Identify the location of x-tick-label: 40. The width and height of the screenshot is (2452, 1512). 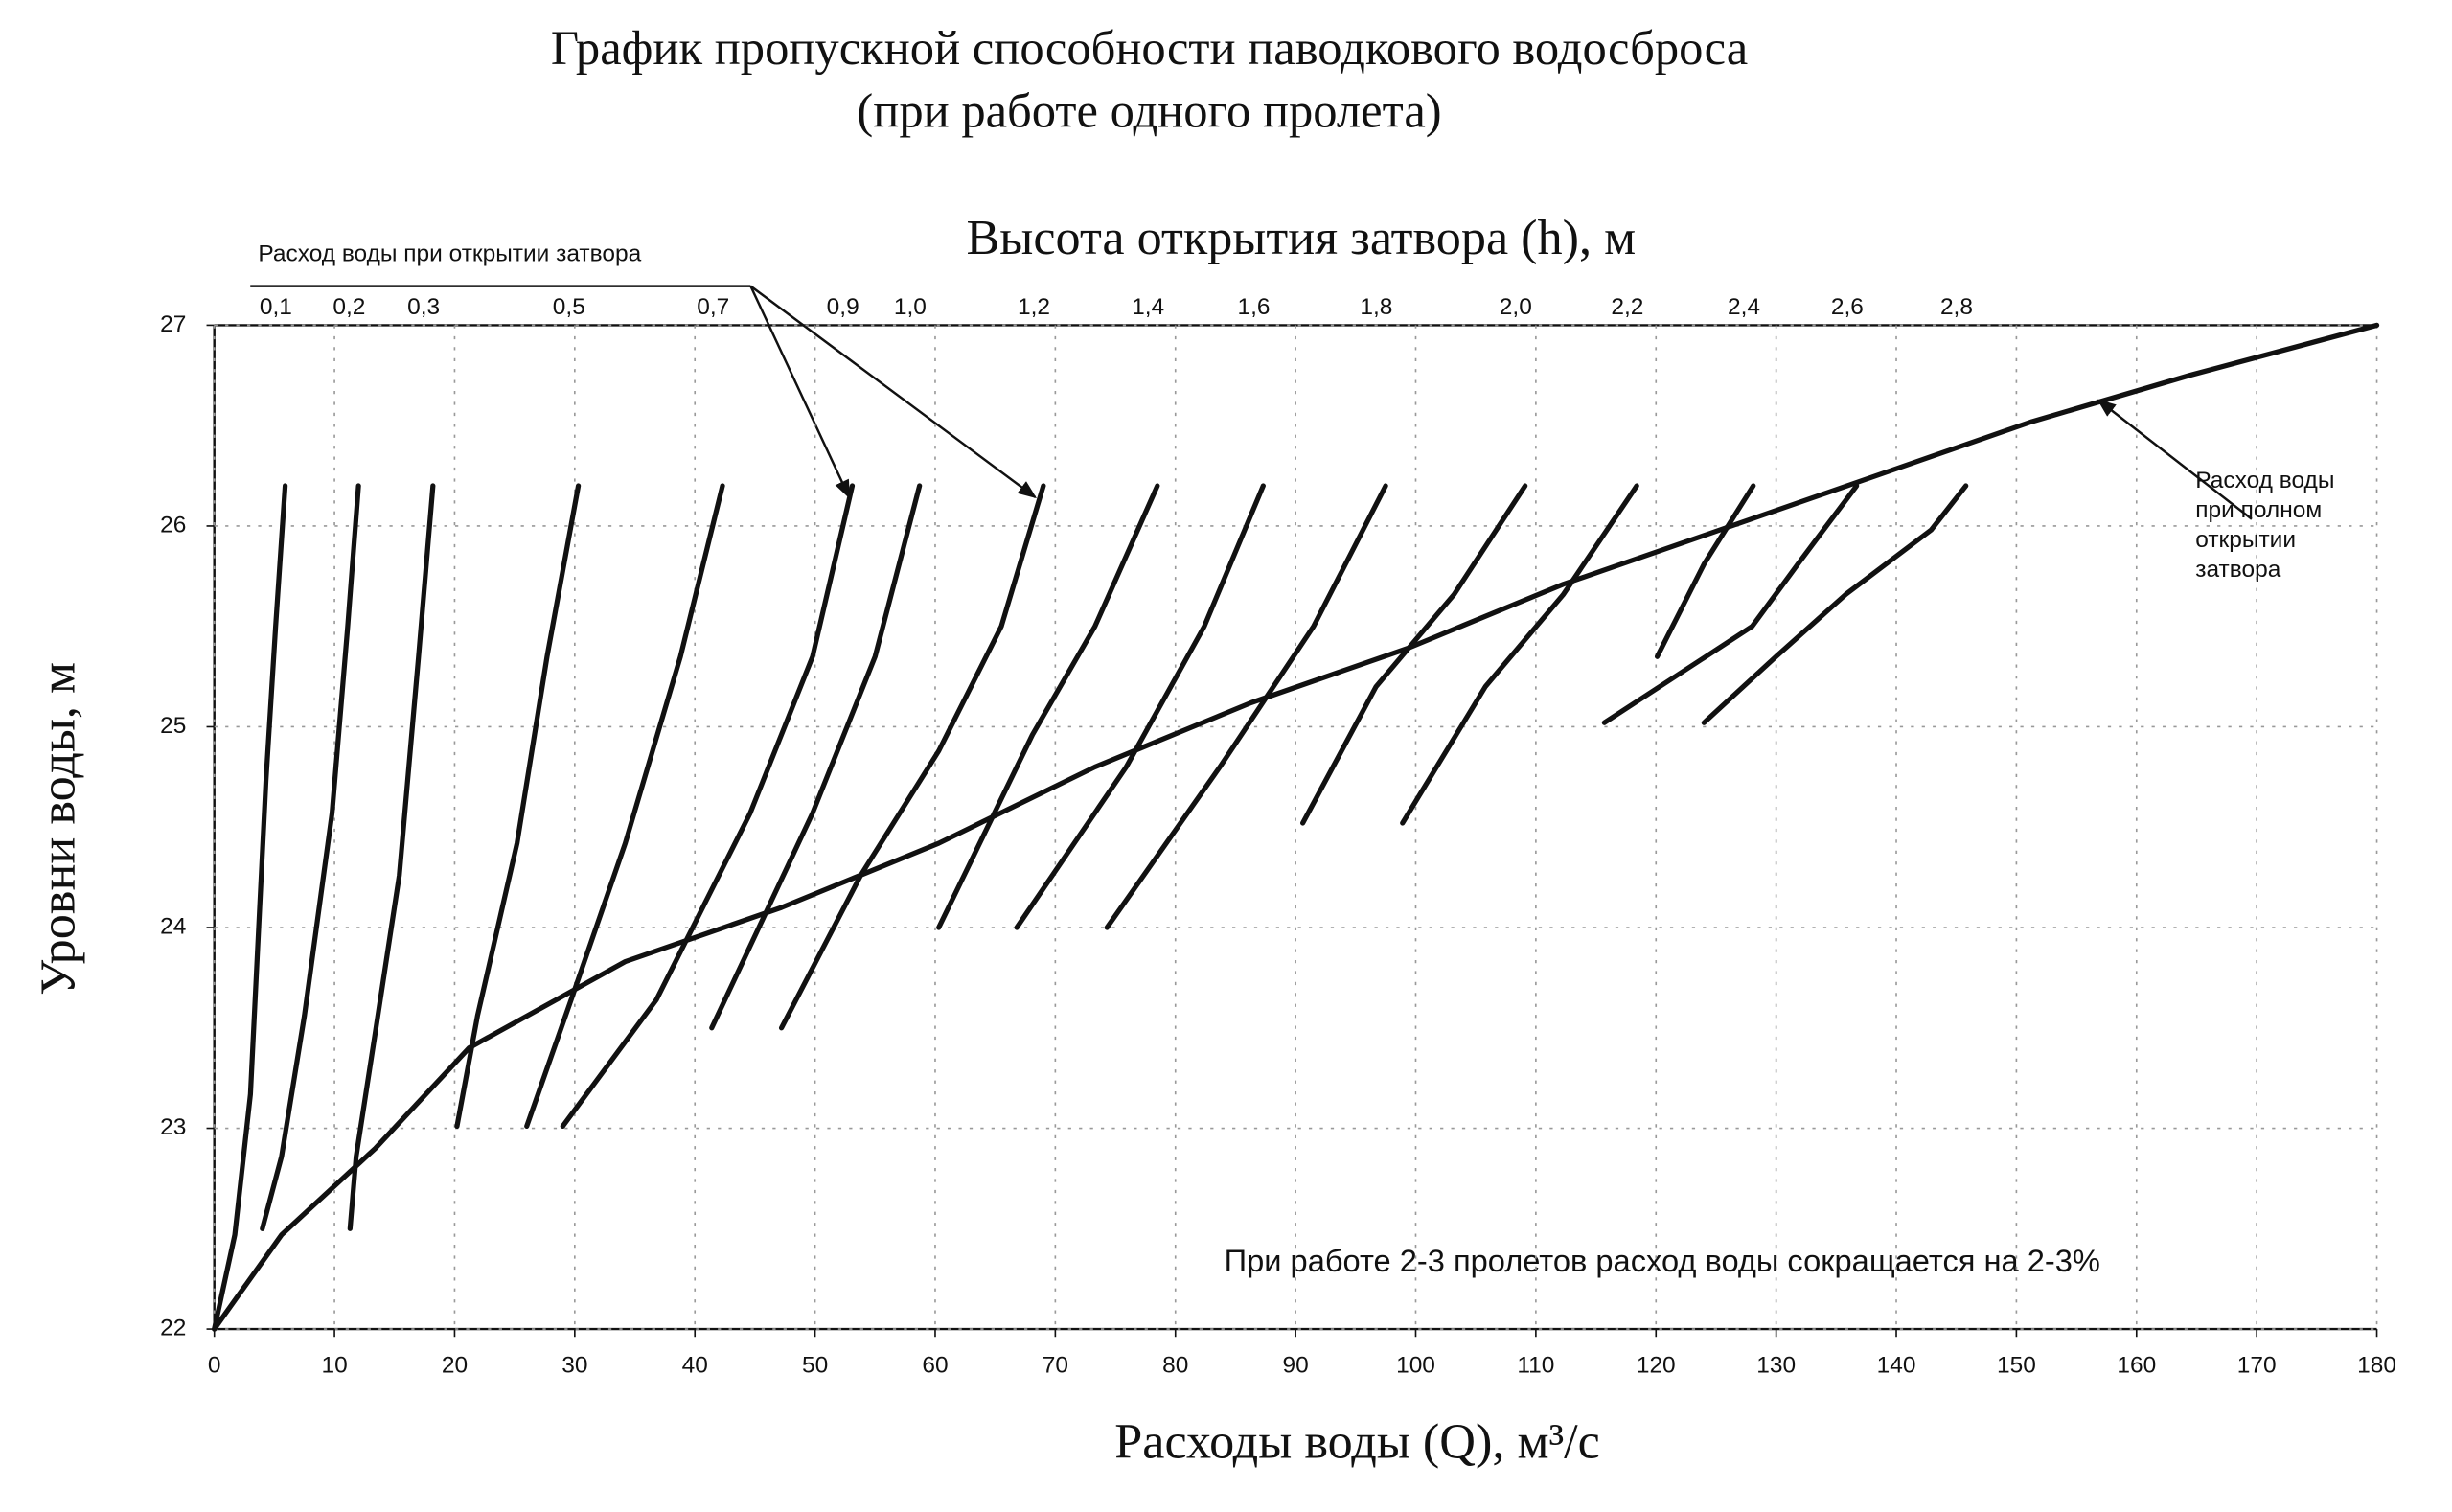
(695, 1366).